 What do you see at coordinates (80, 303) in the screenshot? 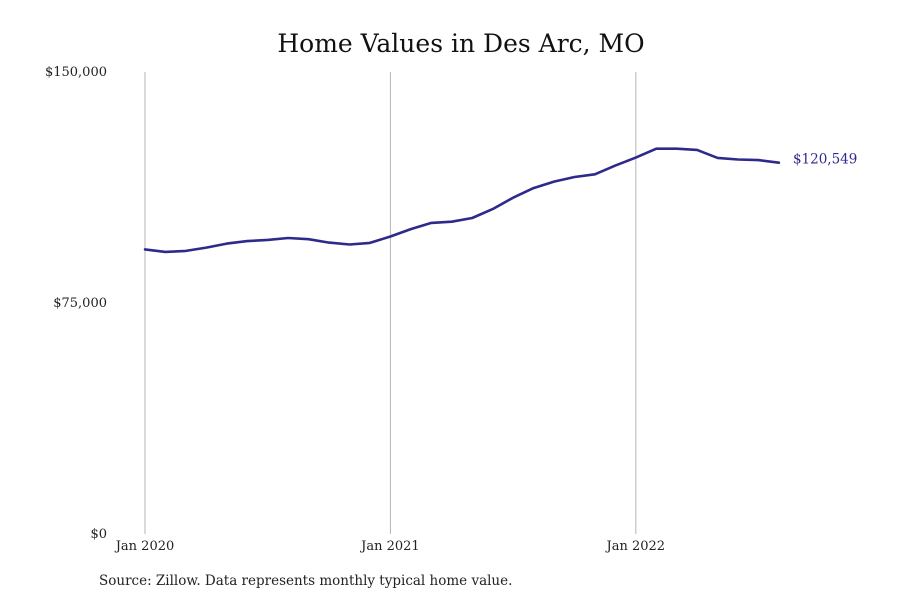
I see `y-tick-label: $75,000` at bounding box center [80, 303].